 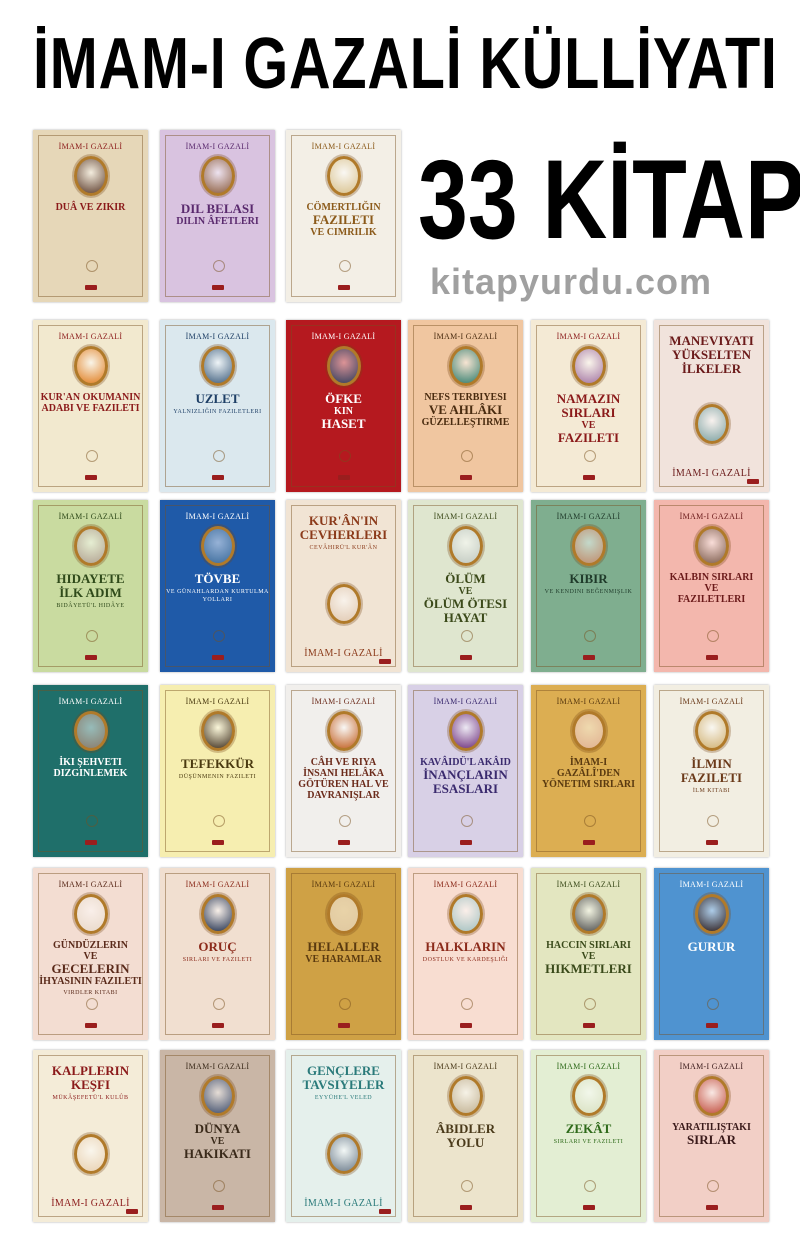 I want to click on book-cover: İMAM-I GAZALİ Tefekkür Düşünmenin Fazileti, so click(x=217, y=771).